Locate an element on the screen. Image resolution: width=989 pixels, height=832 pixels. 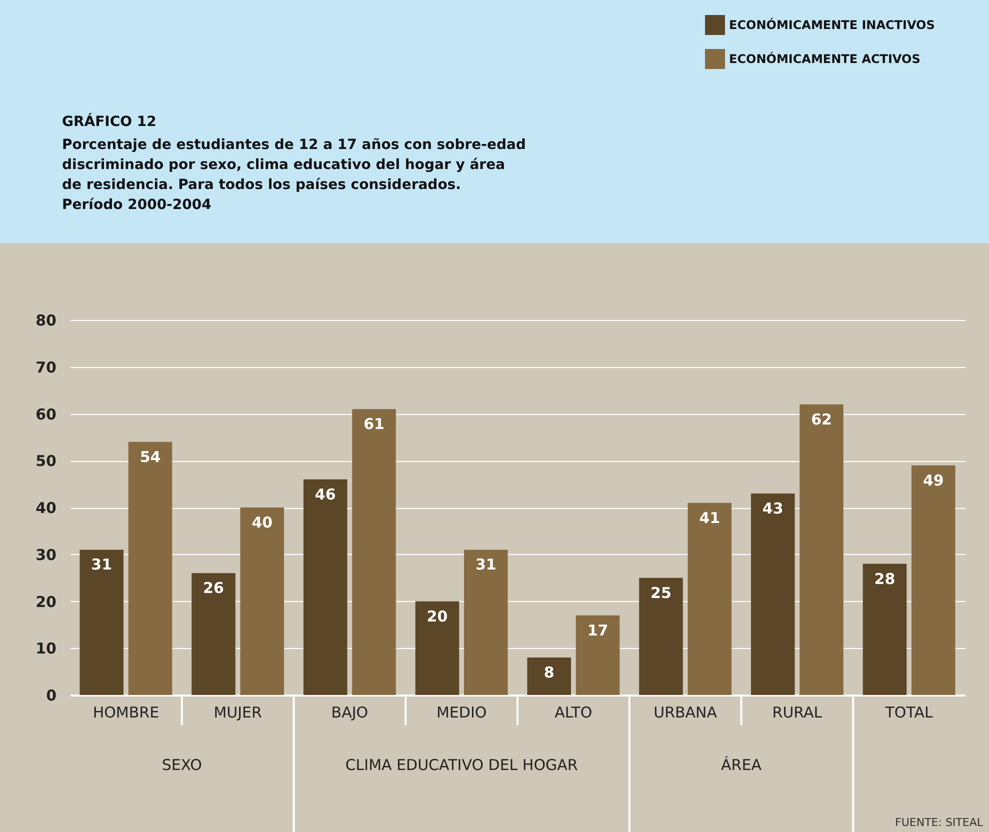
y-tick-label: 50 is located at coordinates (46, 461).